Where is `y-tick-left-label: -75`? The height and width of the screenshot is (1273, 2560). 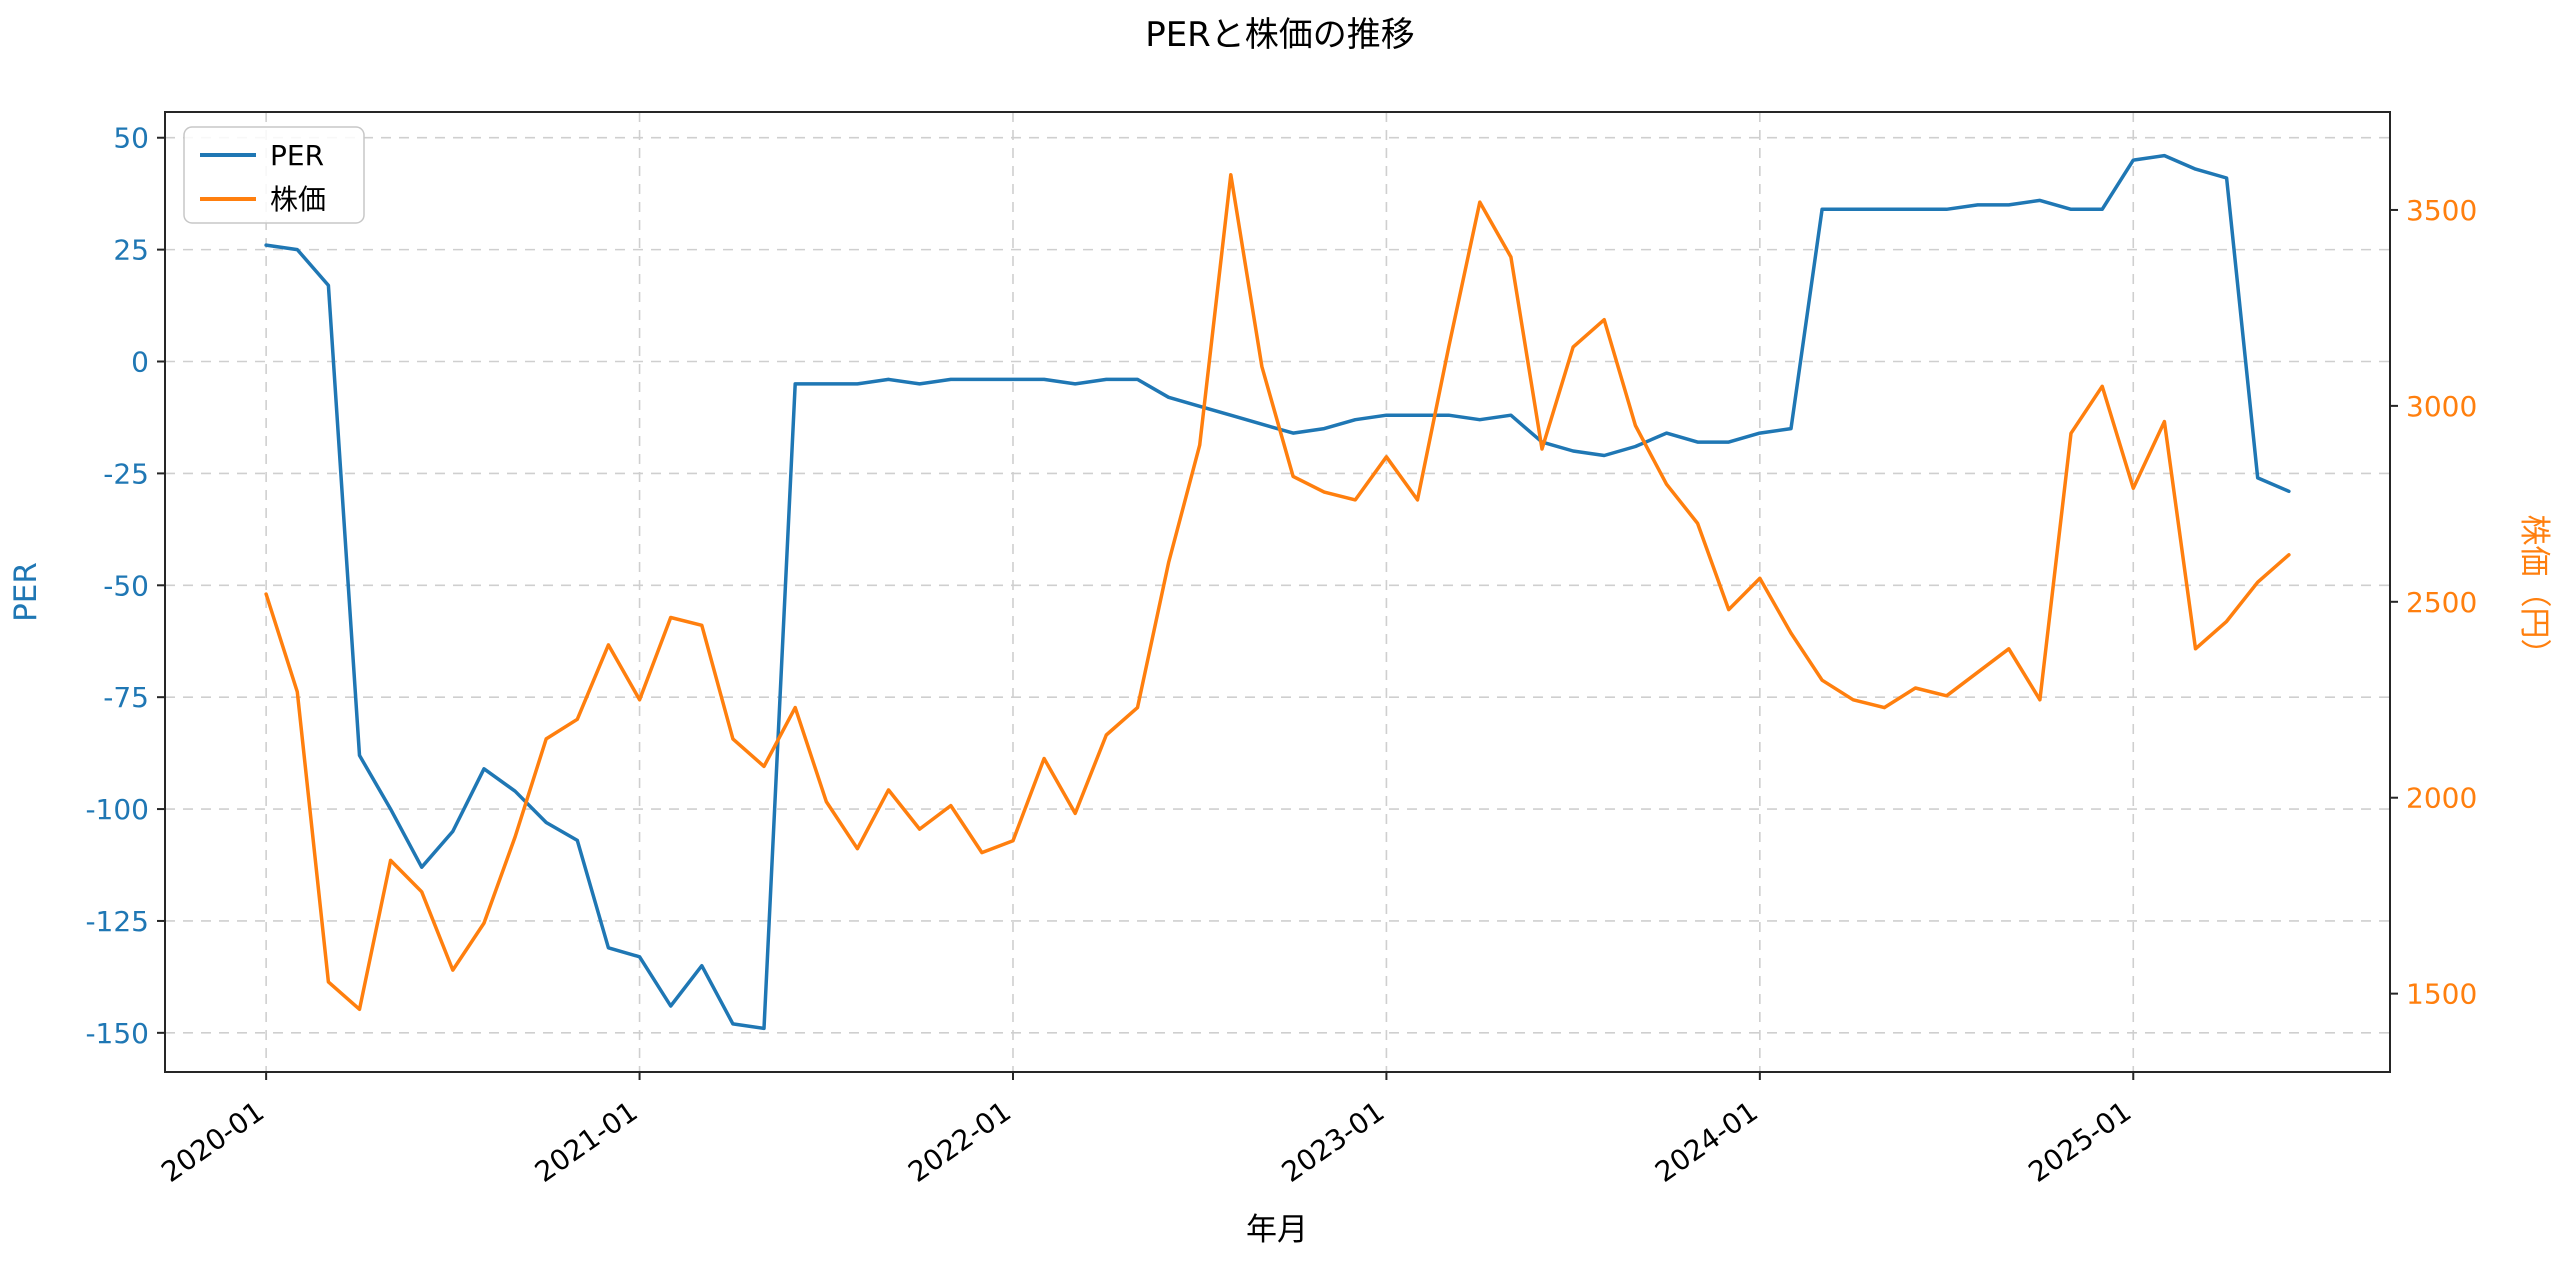
y-tick-left-label: -75 is located at coordinates (126, 697).